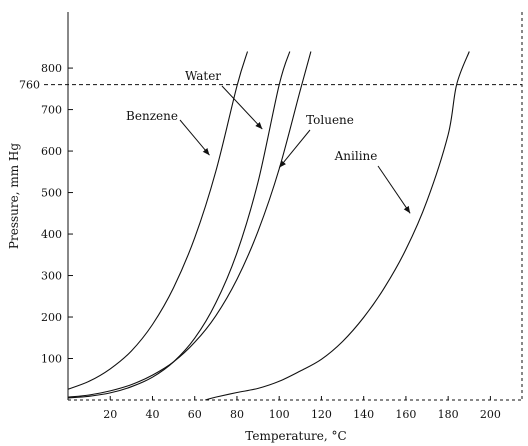  What do you see at coordinates (321, 414) in the screenshot?
I see `x-tick-label: 120` at bounding box center [321, 414].